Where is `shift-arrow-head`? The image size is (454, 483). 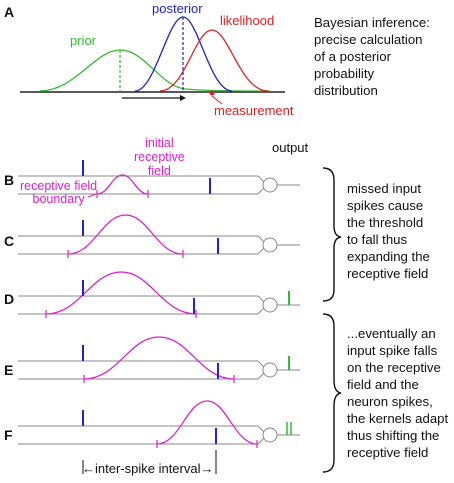
shift-arrow-head is located at coordinates (183, 98).